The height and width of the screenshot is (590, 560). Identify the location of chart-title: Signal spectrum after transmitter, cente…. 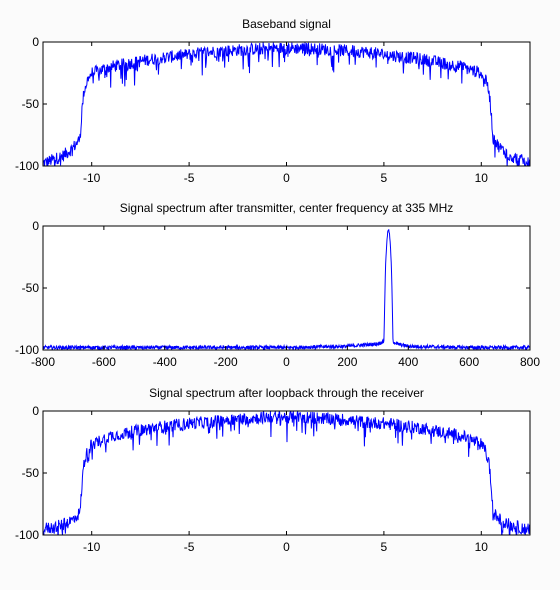
(286, 208).